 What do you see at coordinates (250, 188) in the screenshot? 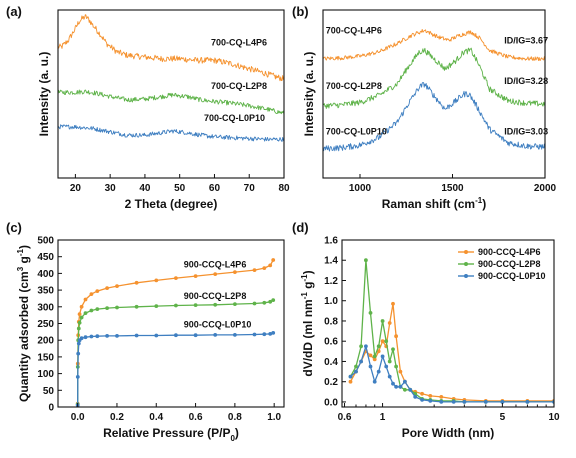
I see `x-tick-label-a-5: 70` at bounding box center [250, 188].